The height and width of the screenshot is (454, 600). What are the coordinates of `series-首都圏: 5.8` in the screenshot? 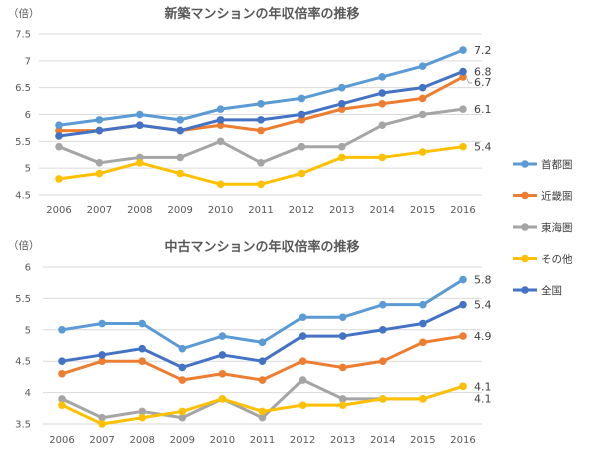 It's located at (275, 313).